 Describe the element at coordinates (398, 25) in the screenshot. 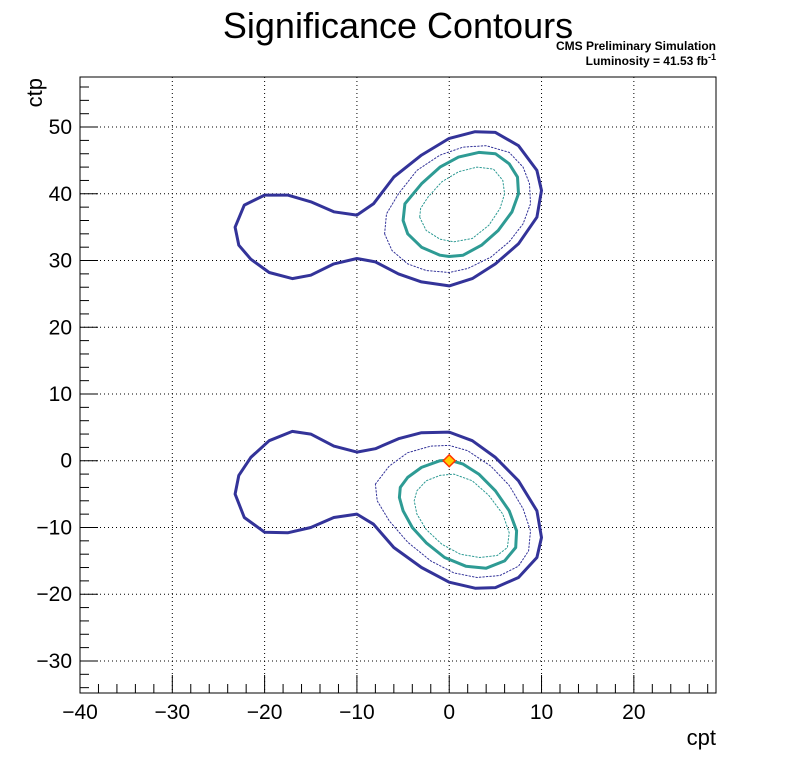

I see `chart-title: Significance Contours` at that location.